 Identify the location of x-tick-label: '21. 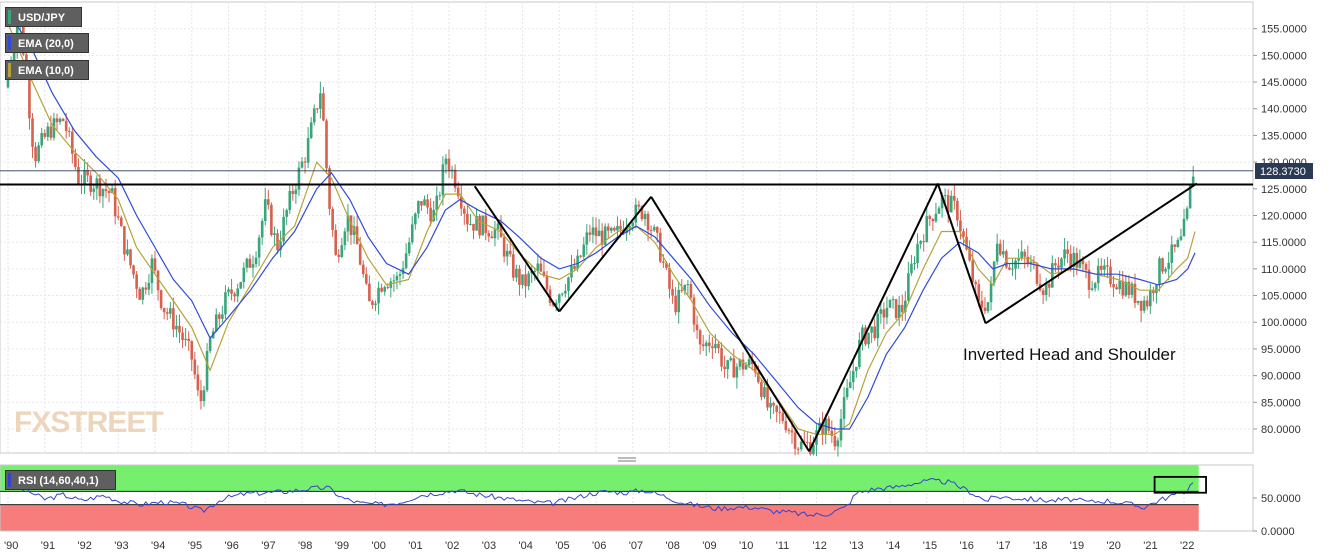
(1150, 546).